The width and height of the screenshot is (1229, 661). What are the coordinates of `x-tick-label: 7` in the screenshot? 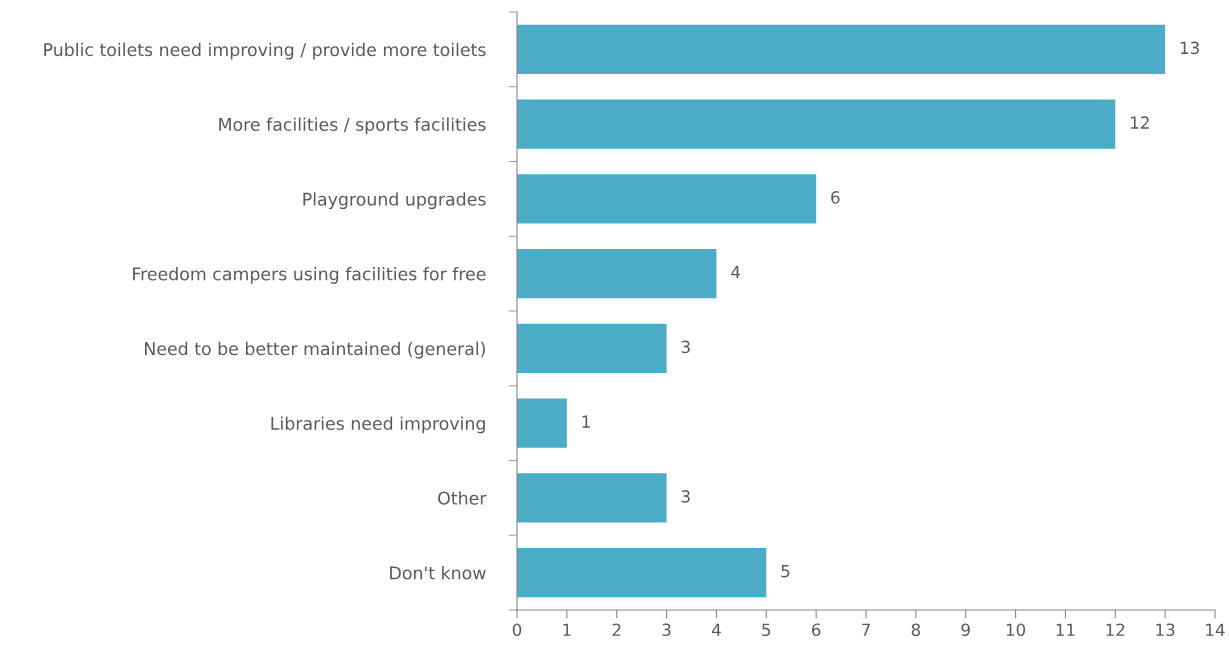 It's located at (866, 629).